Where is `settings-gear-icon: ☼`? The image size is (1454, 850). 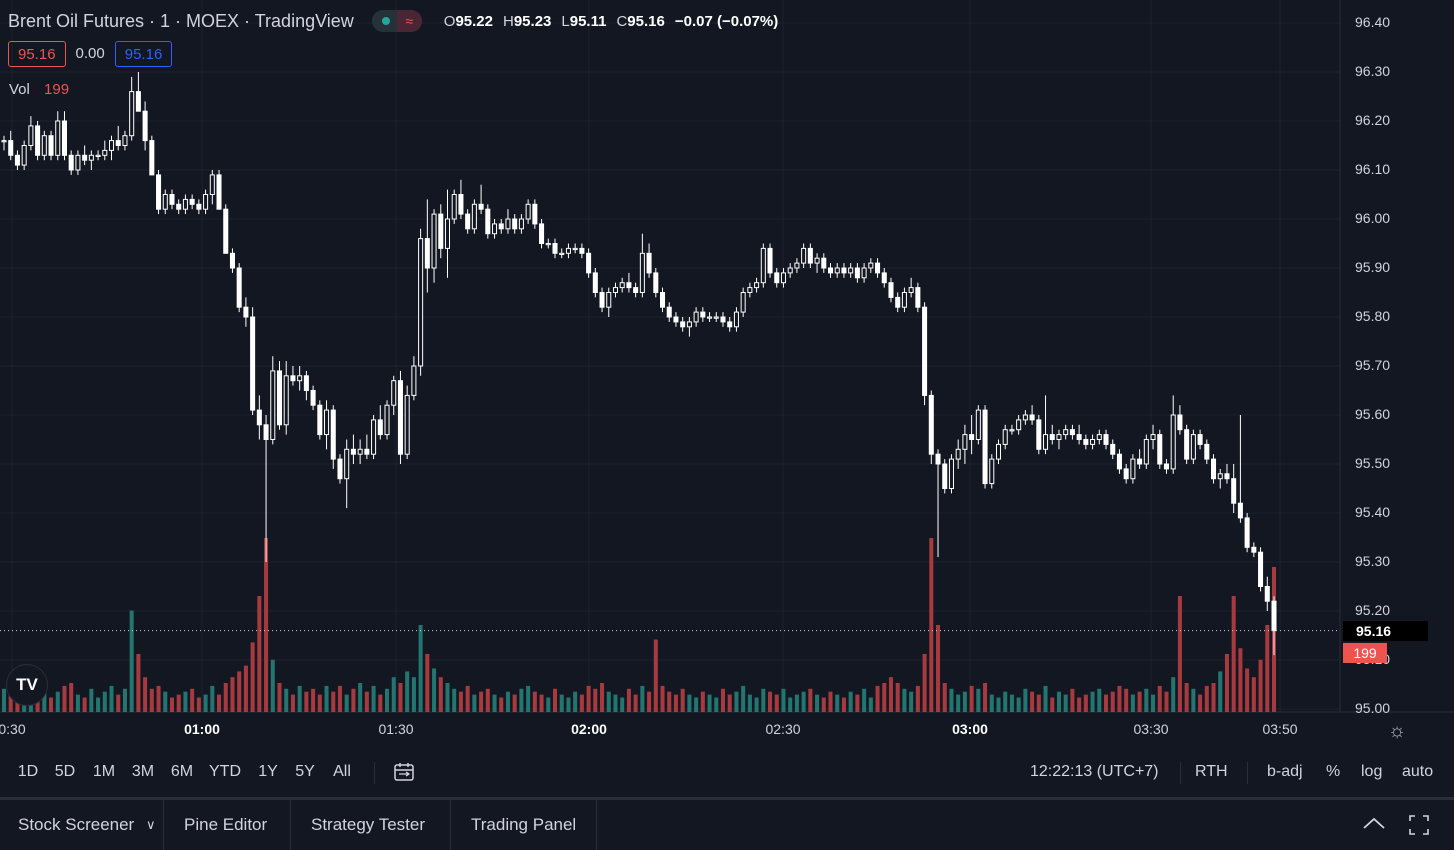 settings-gear-icon: ☼ is located at coordinates (1397, 731).